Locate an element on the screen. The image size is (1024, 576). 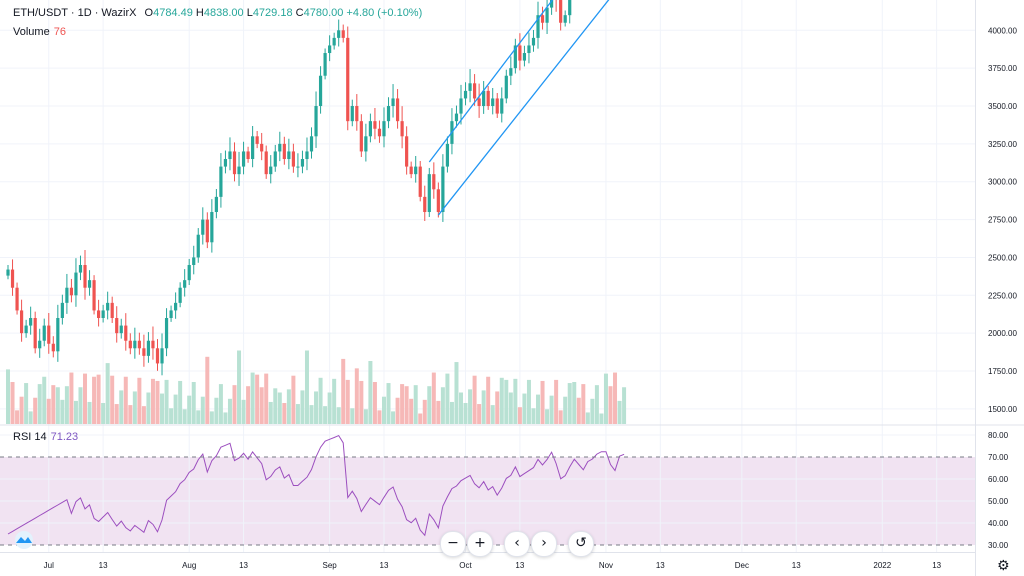
price-tick-label: 1500.00 is located at coordinates (1002, 409).